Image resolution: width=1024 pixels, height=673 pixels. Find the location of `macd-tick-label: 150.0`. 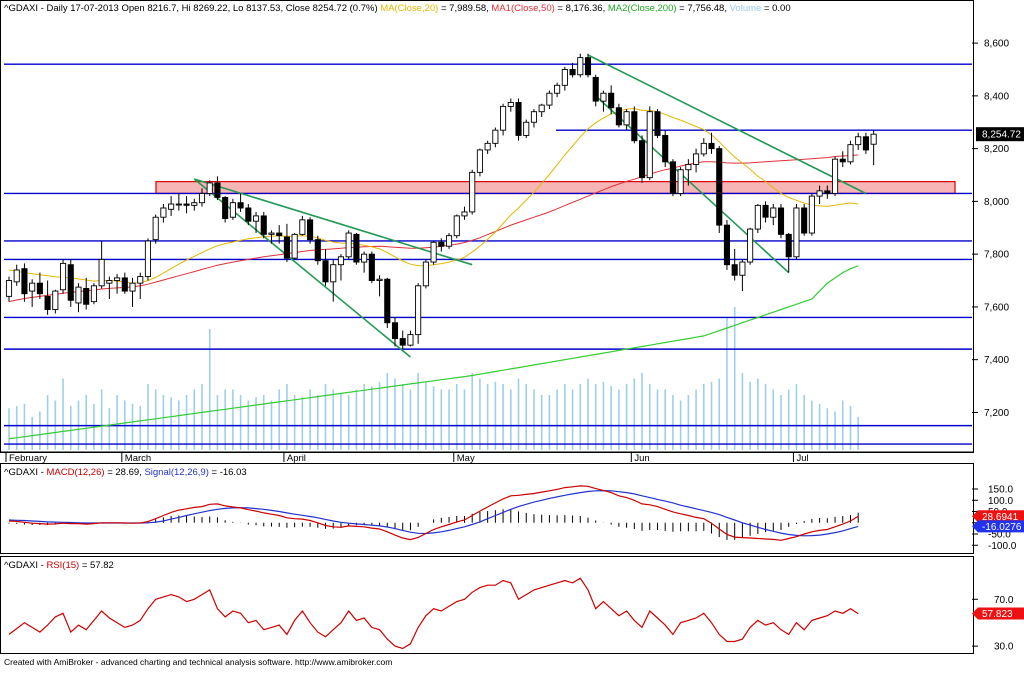

macd-tick-label: 150.0 is located at coordinates (1000, 490).